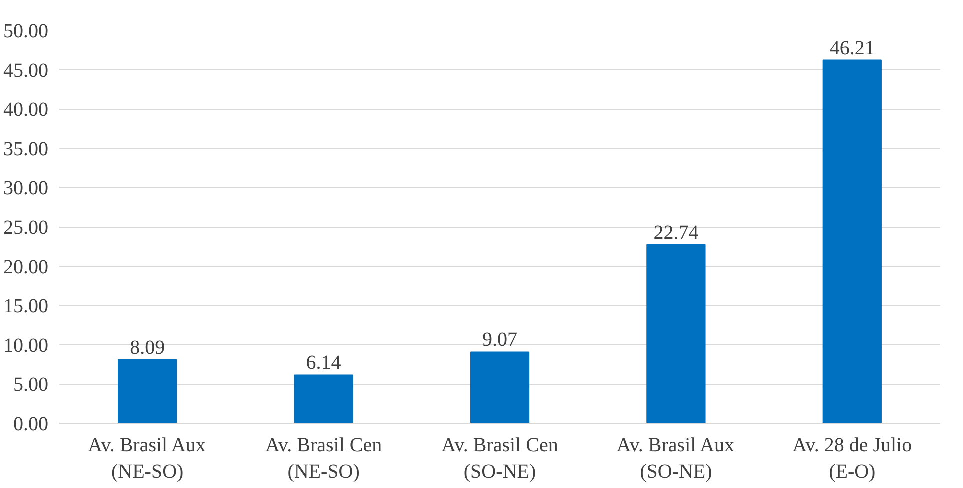 This screenshot has width=963, height=488. I want to click on y-tick-label: 0.00, so click(31, 425).